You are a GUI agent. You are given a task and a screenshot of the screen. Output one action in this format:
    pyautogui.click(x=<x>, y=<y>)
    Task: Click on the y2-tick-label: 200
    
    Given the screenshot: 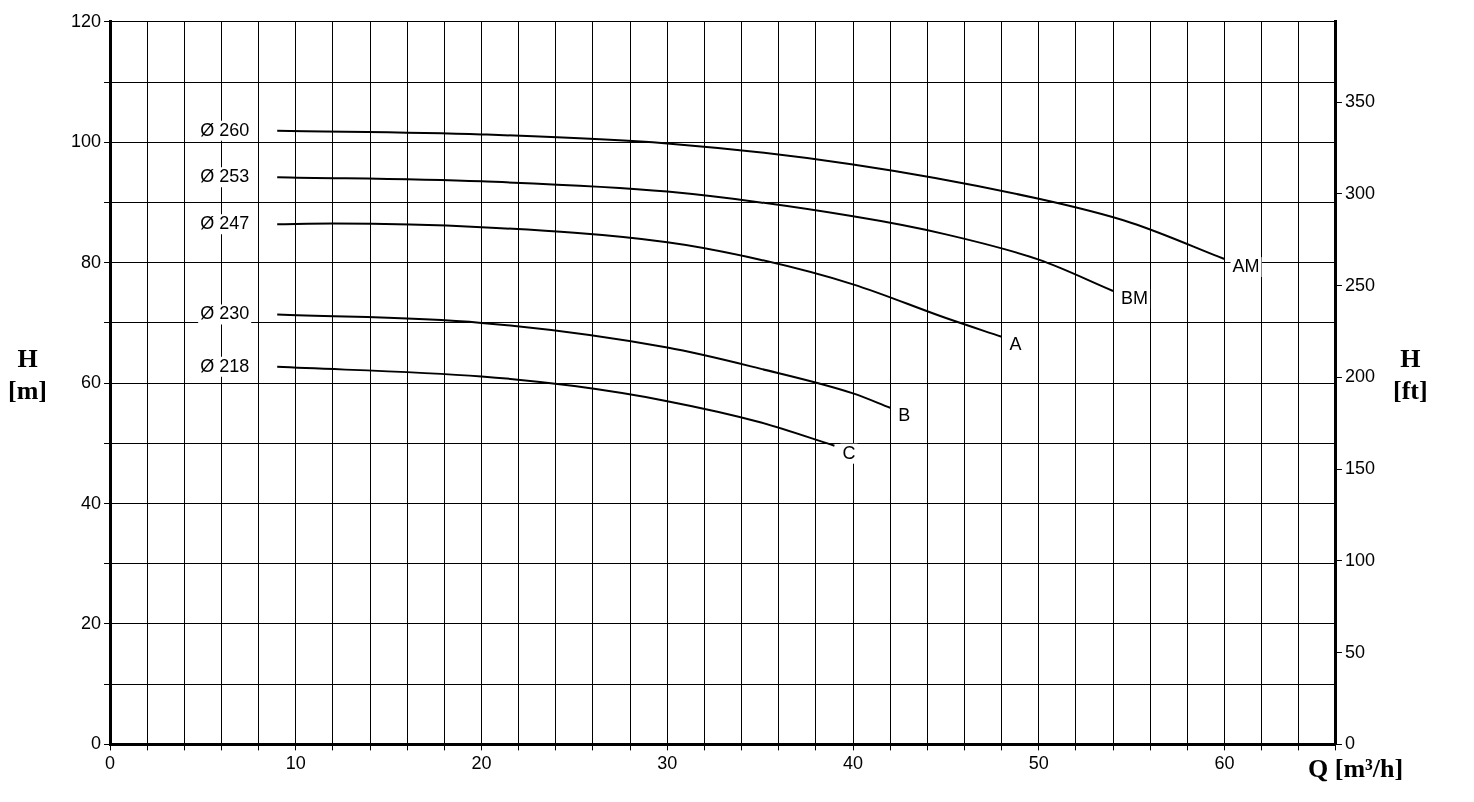 What is the action you would take?
    pyautogui.click(x=1360, y=376)
    